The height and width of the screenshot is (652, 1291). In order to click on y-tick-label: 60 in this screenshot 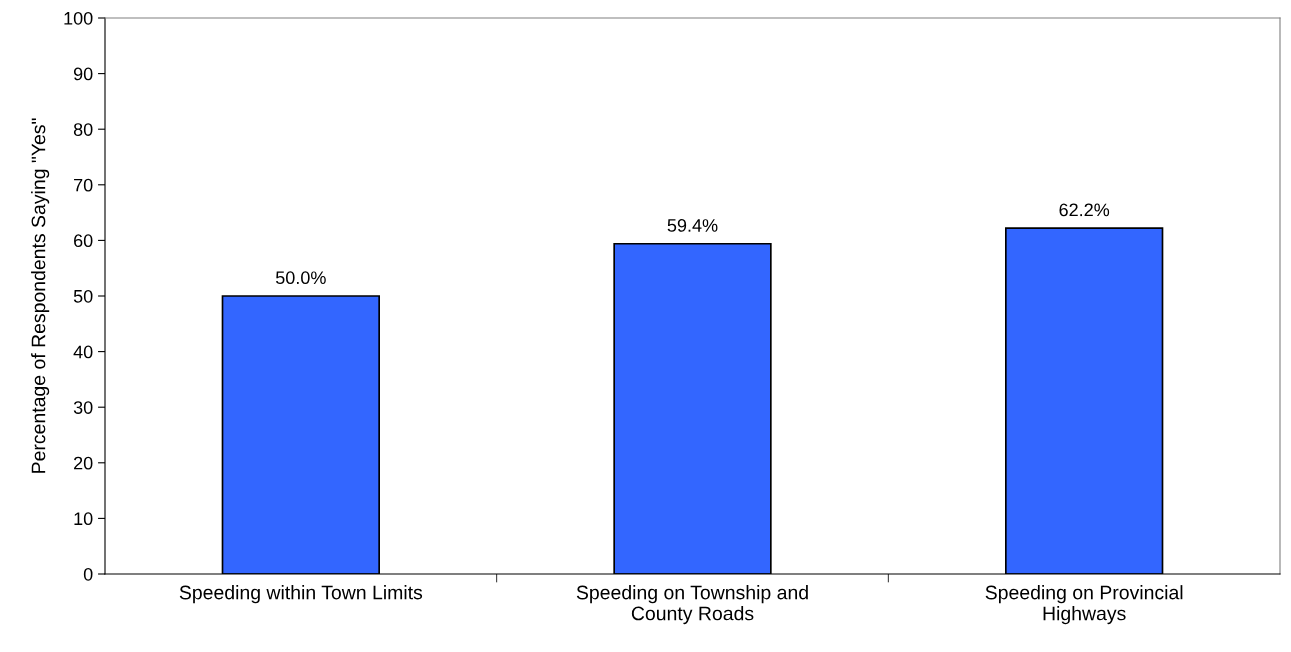, I will do `click(83, 241)`.